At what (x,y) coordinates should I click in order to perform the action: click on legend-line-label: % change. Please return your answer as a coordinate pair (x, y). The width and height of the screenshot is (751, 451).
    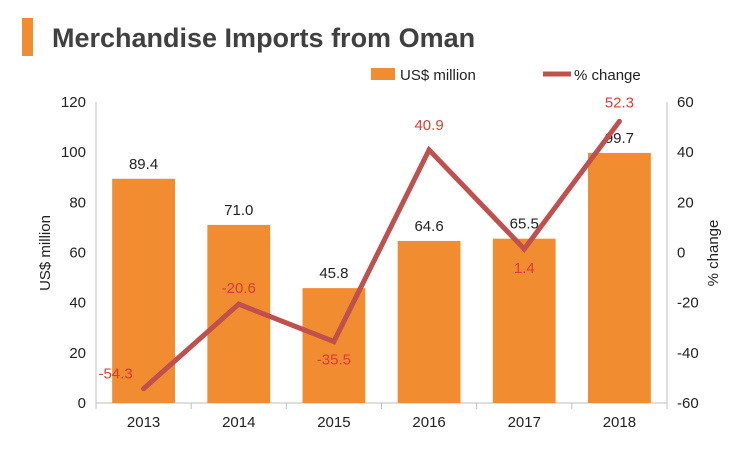
    Looking at the image, I should click on (607, 75).